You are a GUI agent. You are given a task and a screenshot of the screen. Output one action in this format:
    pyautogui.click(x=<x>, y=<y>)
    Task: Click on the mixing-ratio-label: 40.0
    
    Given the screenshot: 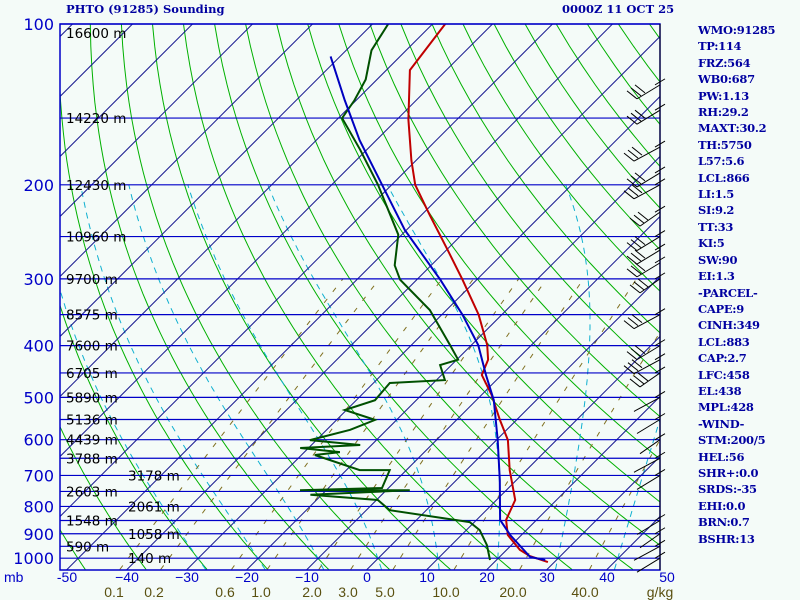 What is the action you would take?
    pyautogui.click(x=584, y=592)
    